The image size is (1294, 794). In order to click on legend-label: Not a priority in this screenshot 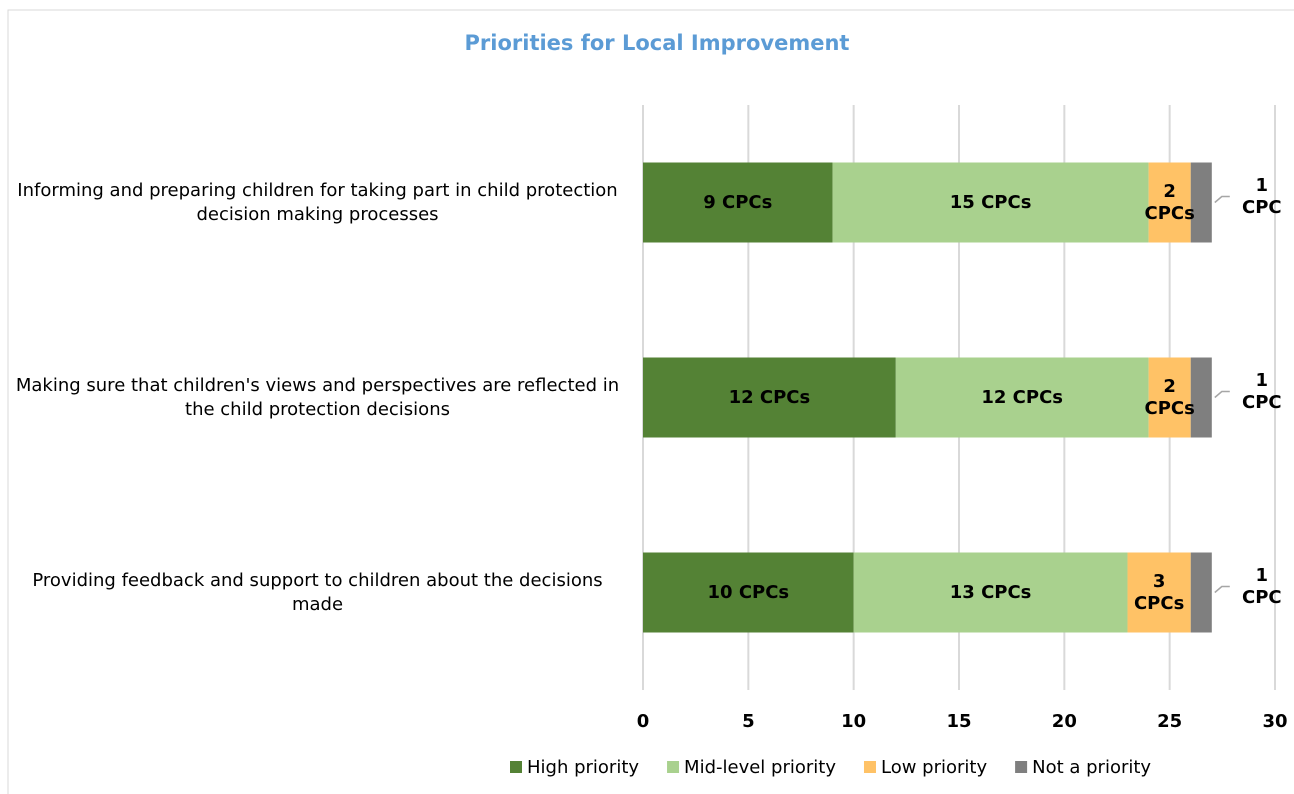, I will do `click(1091, 767)`.